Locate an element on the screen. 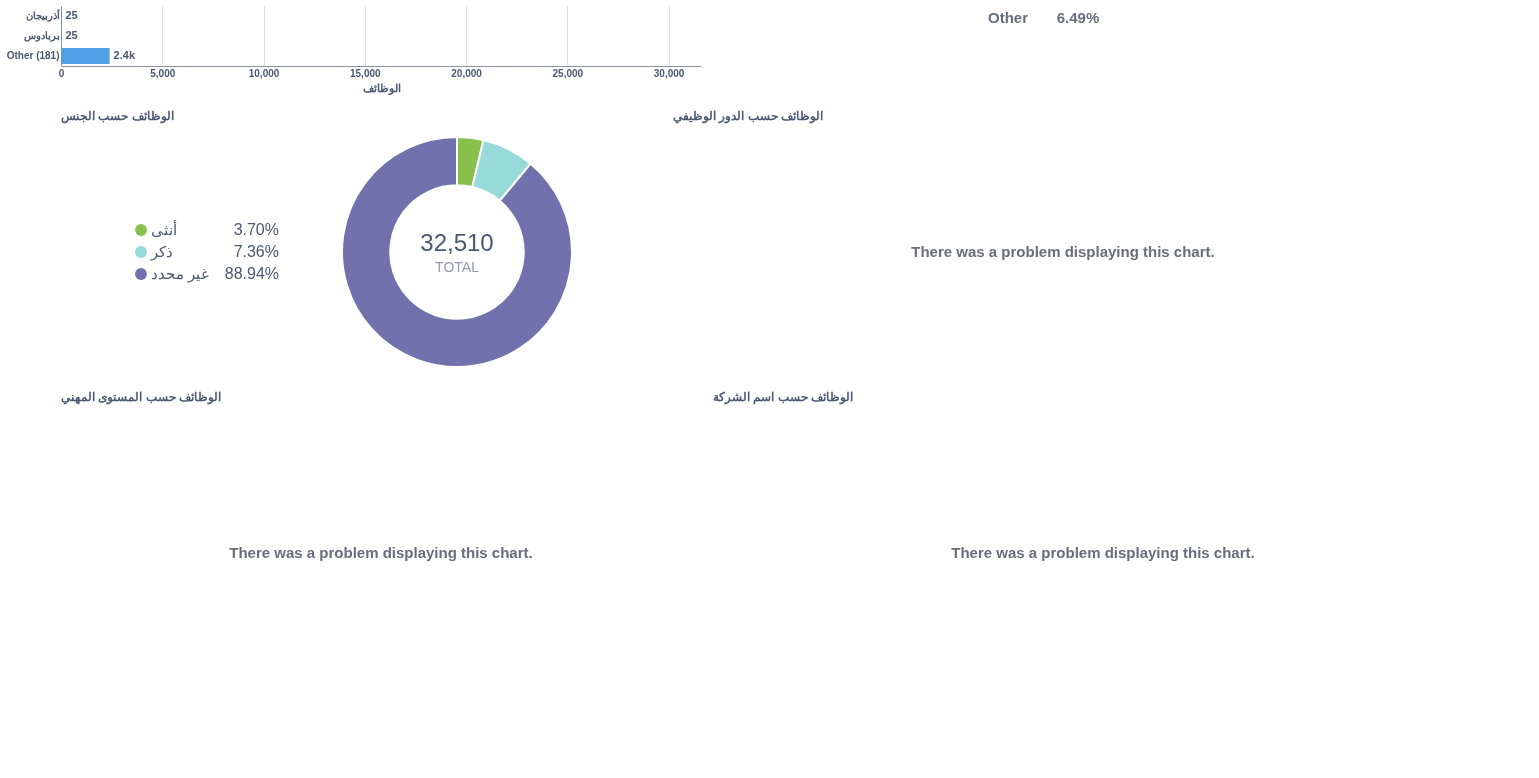 The height and width of the screenshot is (778, 1539). text: الوظائف حسب اسم الشركة is located at coordinates (783, 397).